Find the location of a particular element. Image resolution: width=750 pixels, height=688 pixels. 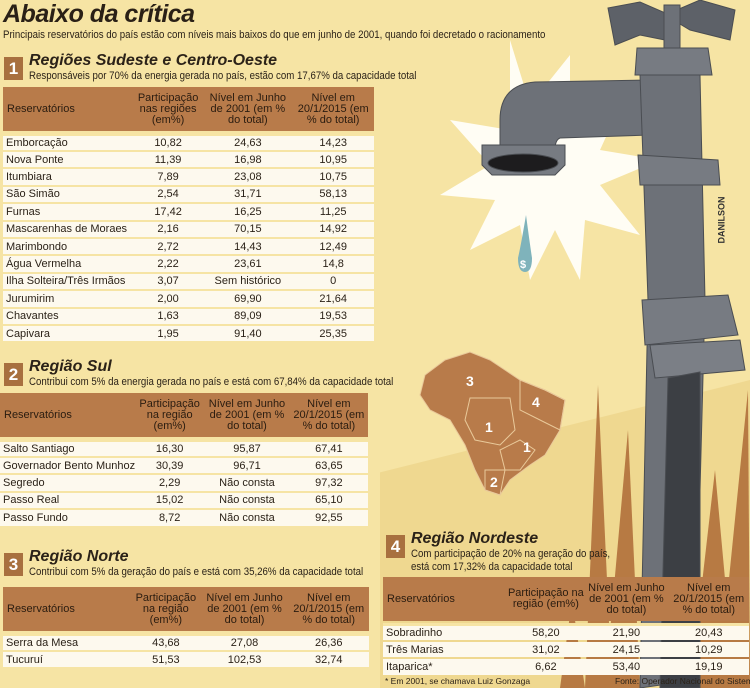

cell-value: 43,68 is located at coordinates (166, 641).